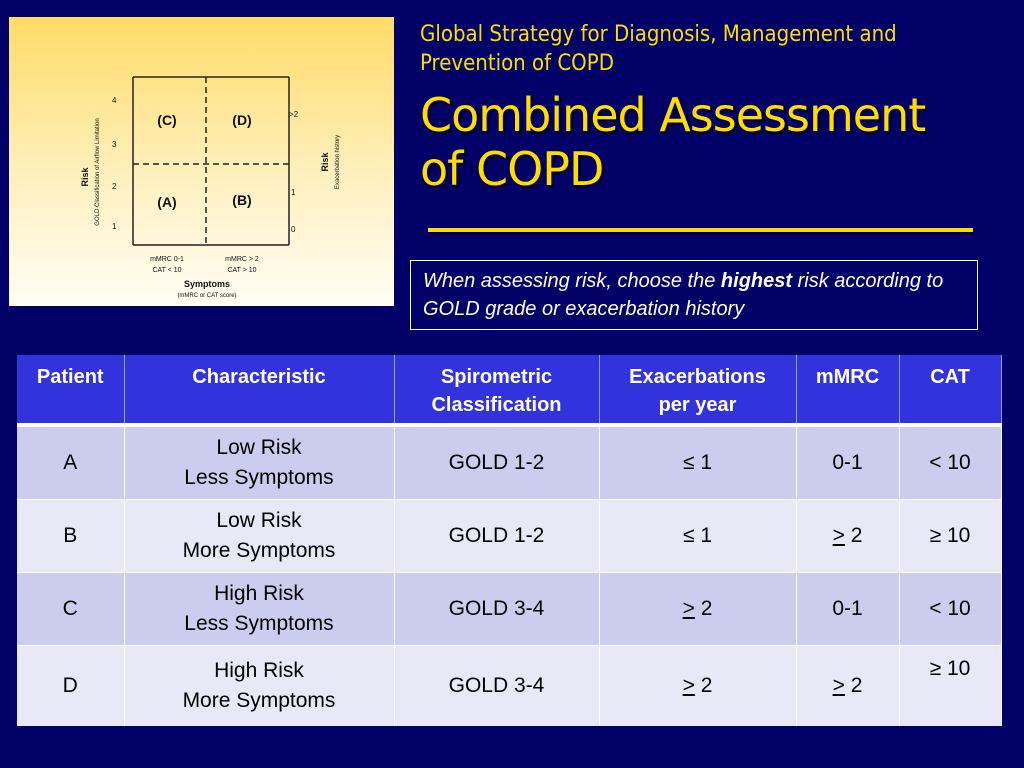 The height and width of the screenshot is (768, 1024). I want to click on header-mmrc: mMRC, so click(848, 391).